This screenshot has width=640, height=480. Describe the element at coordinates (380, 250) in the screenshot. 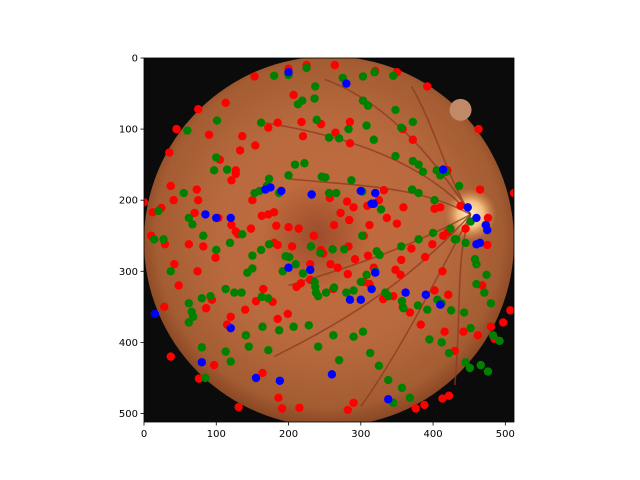

I see `blood-vessel` at that location.